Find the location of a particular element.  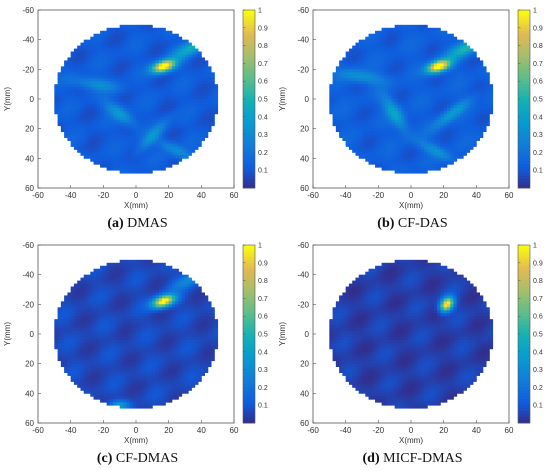

caption-text: CF-DMAS is located at coordinates (147, 458).